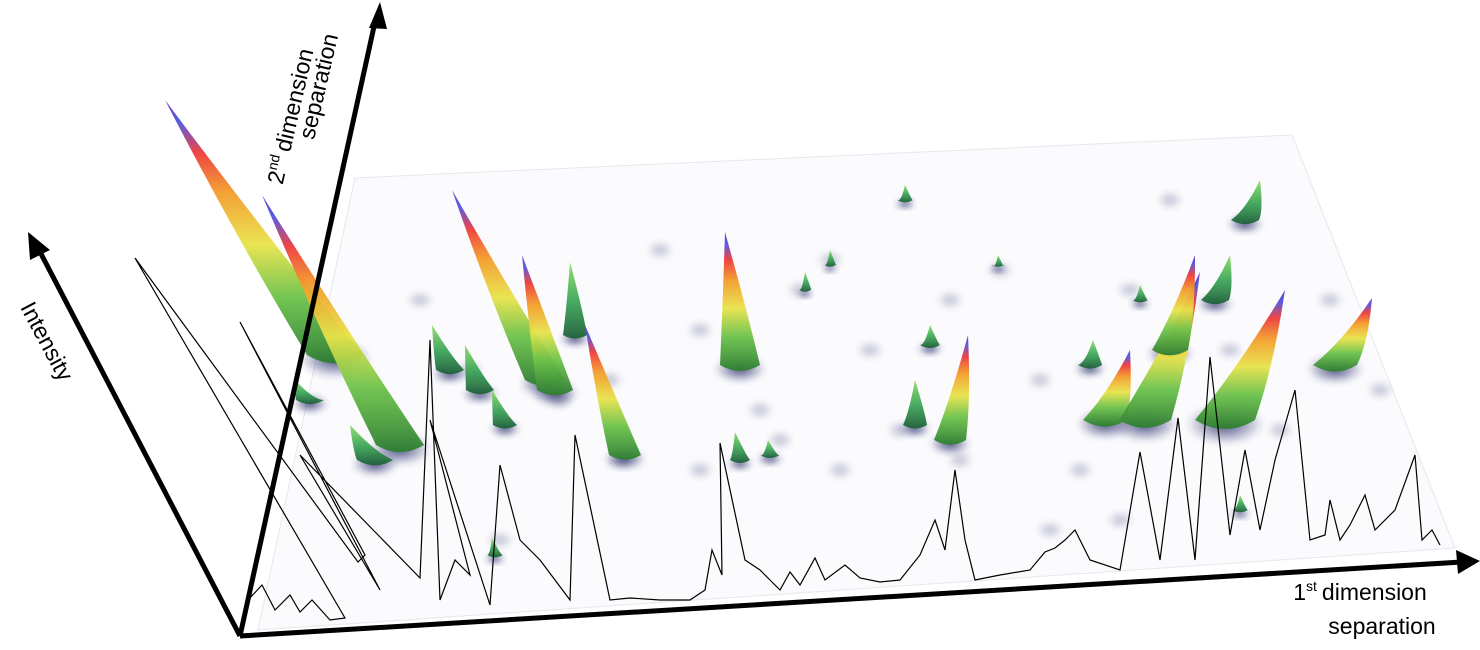 The height and width of the screenshot is (650, 1480). I want to click on axis-label: separation, so click(1381, 626).